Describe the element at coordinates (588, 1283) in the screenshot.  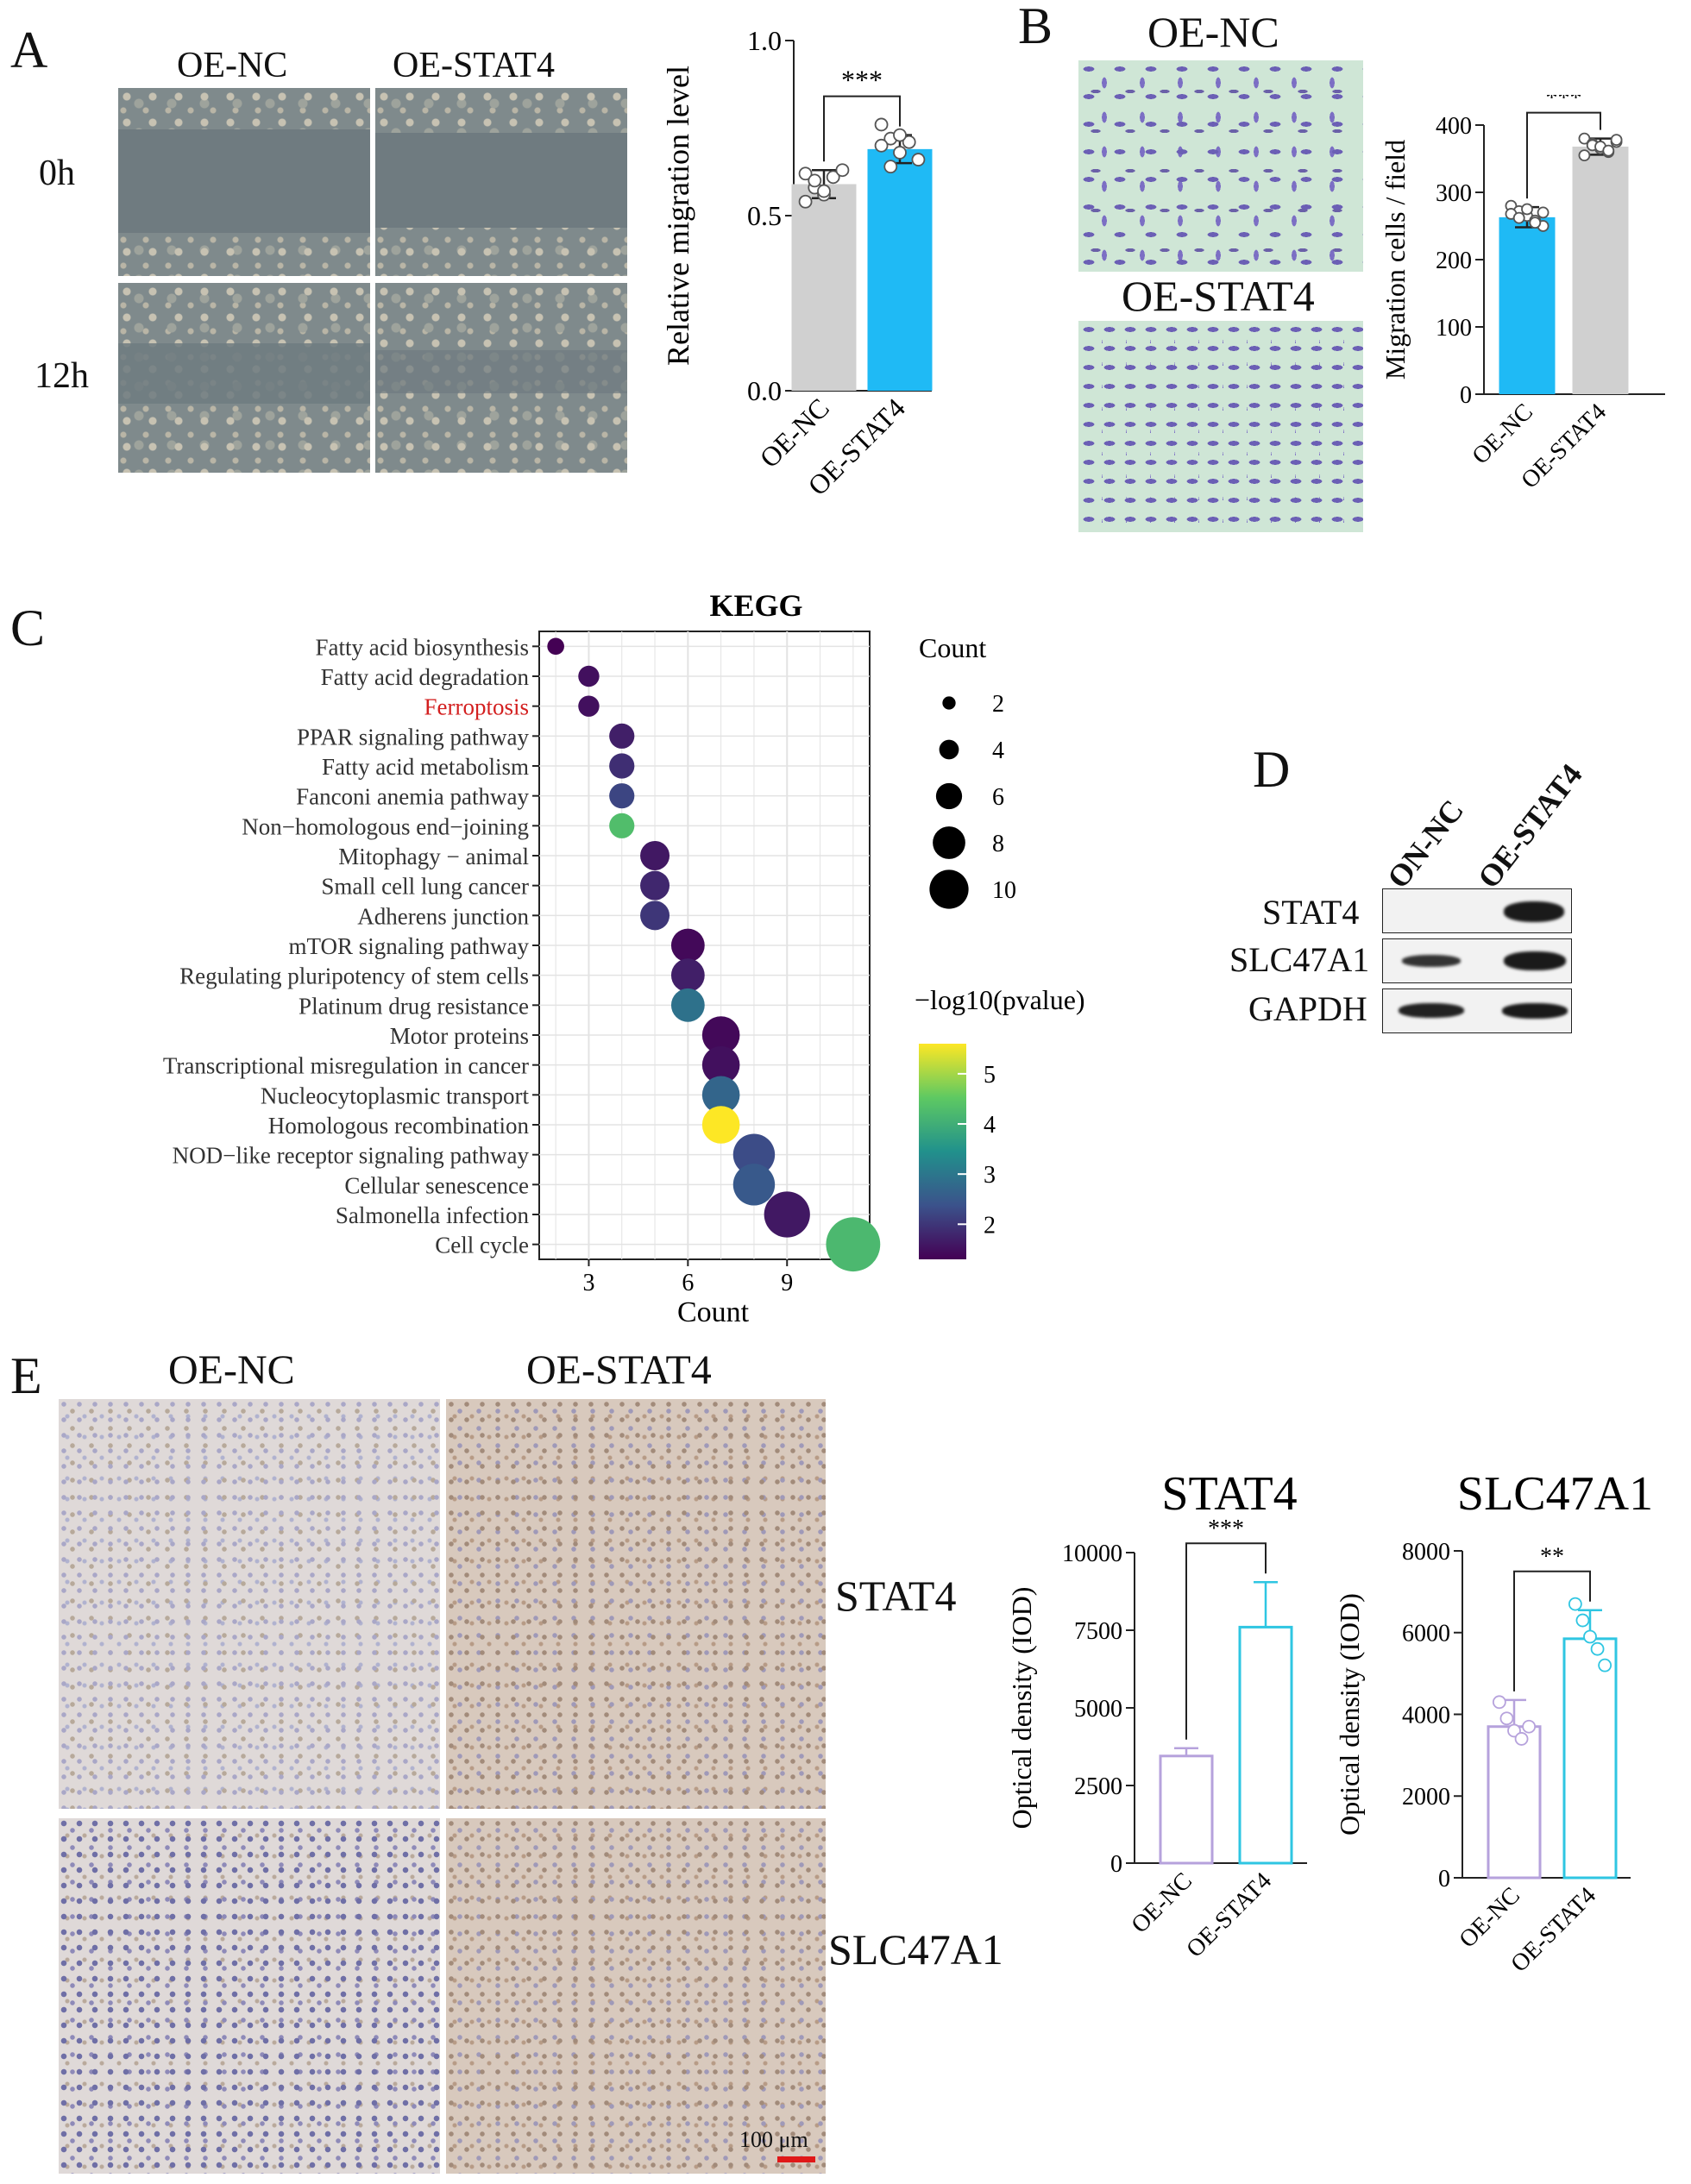
I see `kegg-x-tick-label: 3` at that location.